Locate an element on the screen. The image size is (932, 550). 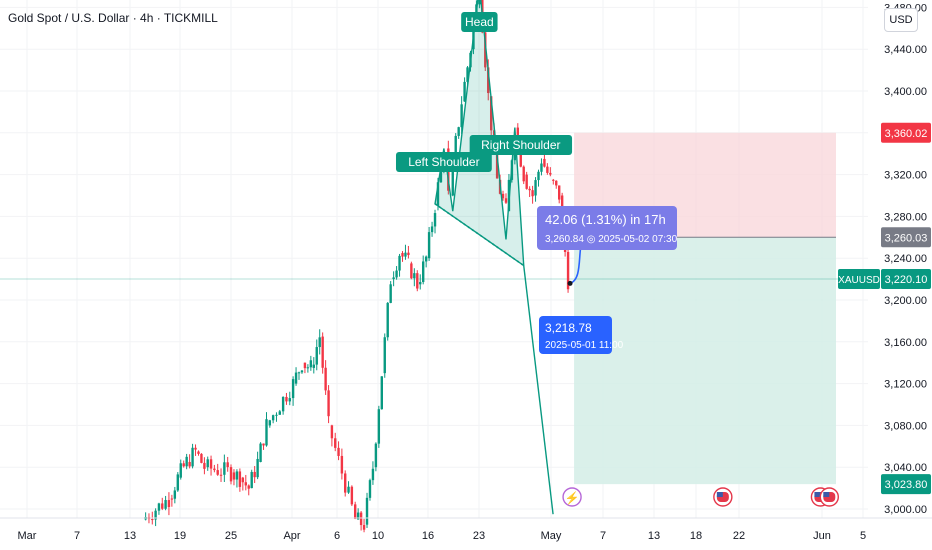
price-tick-label: 3,240.00 is located at coordinates (905, 259).